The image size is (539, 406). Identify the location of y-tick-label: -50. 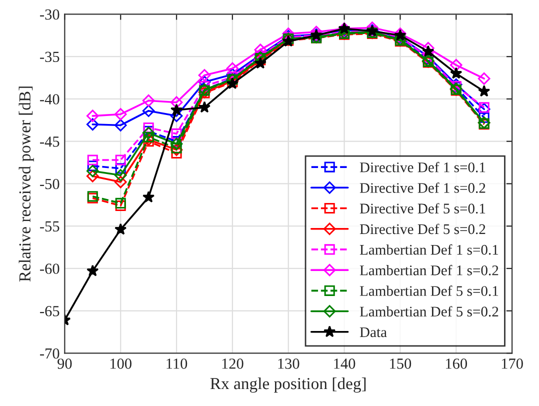
(50, 184).